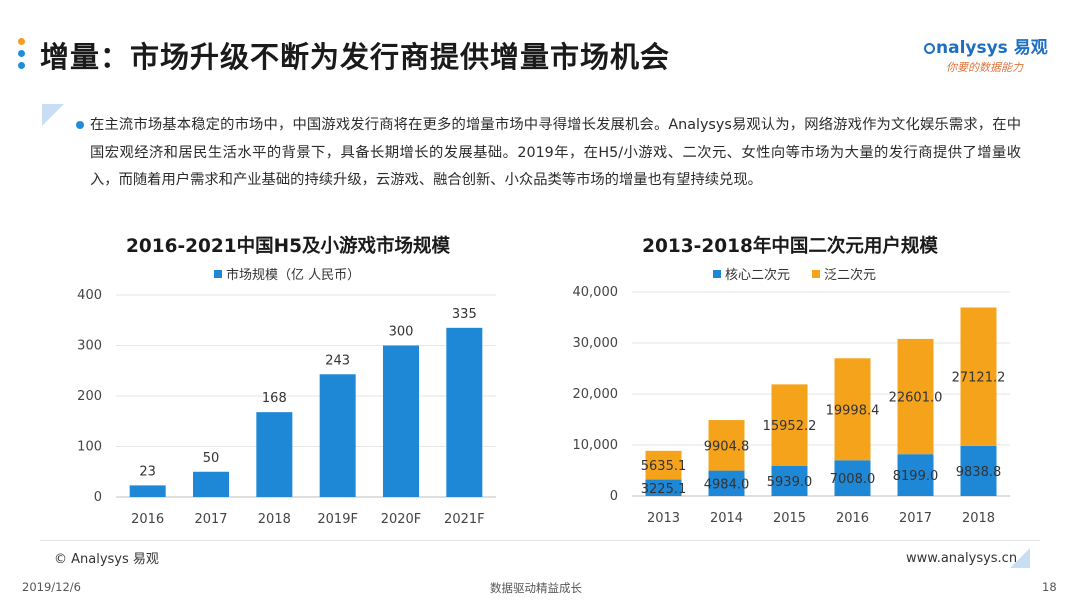  I want to click on chart2-xtick-label: 2013, so click(663, 518).